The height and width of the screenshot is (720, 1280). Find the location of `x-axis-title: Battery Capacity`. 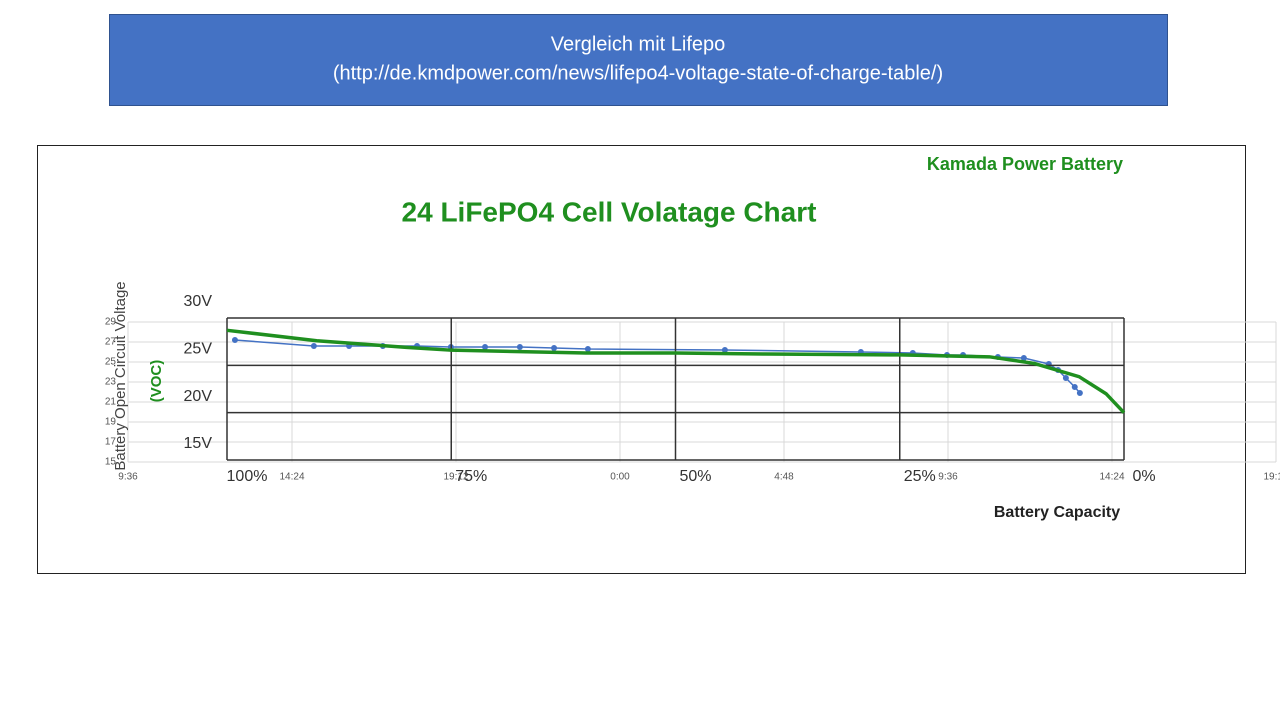

x-axis-title: Battery Capacity is located at coordinates (1057, 512).